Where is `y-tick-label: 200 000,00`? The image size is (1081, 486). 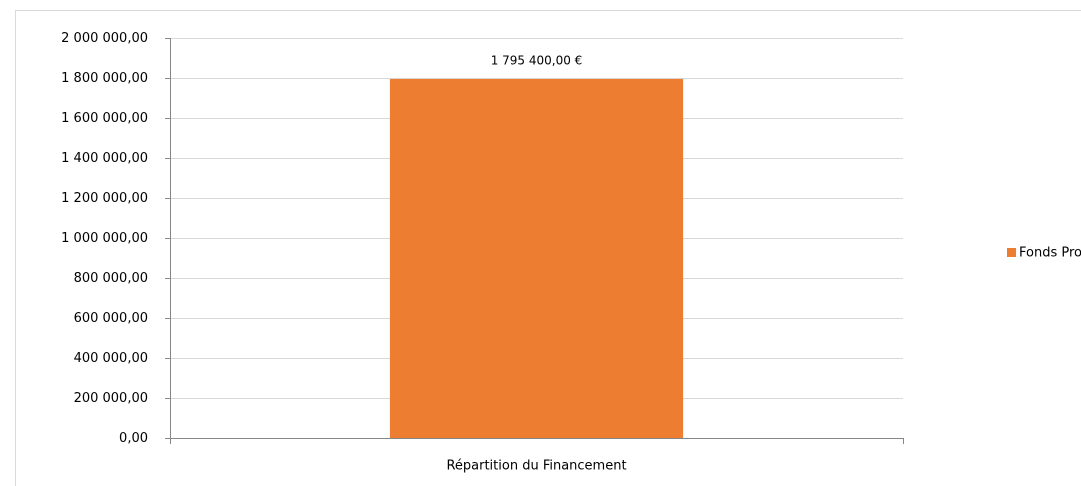
y-tick-label: 200 000,00 is located at coordinates (111, 398).